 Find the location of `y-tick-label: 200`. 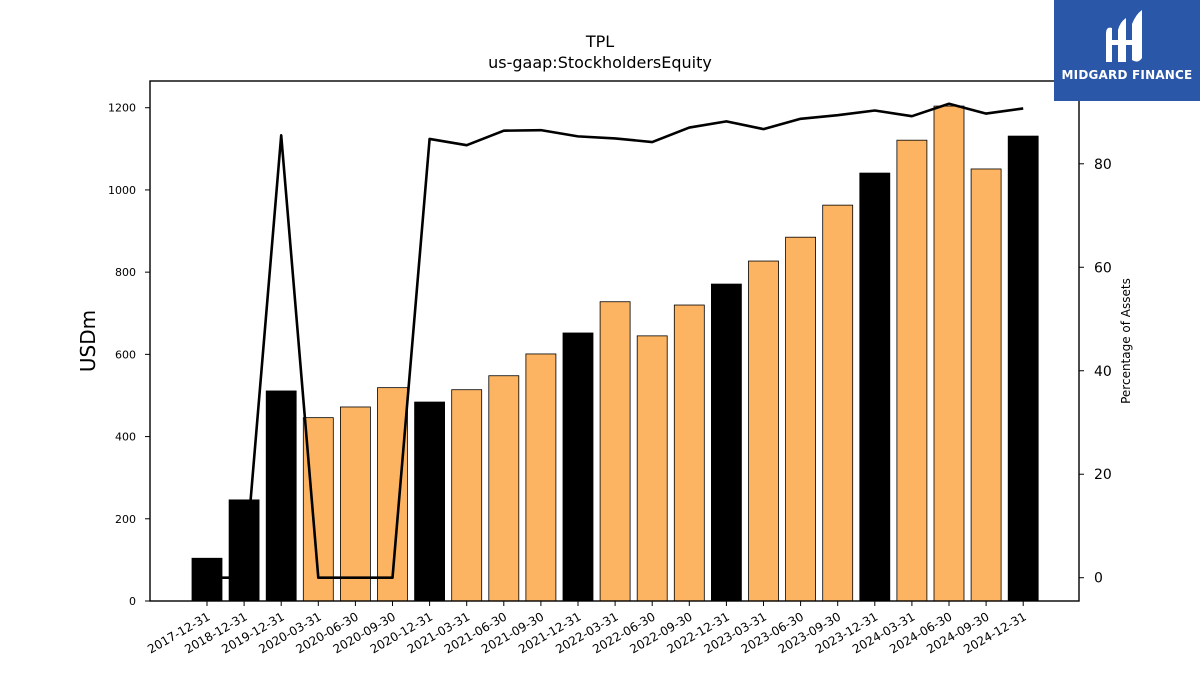

y-tick-label: 200 is located at coordinates (125, 519).